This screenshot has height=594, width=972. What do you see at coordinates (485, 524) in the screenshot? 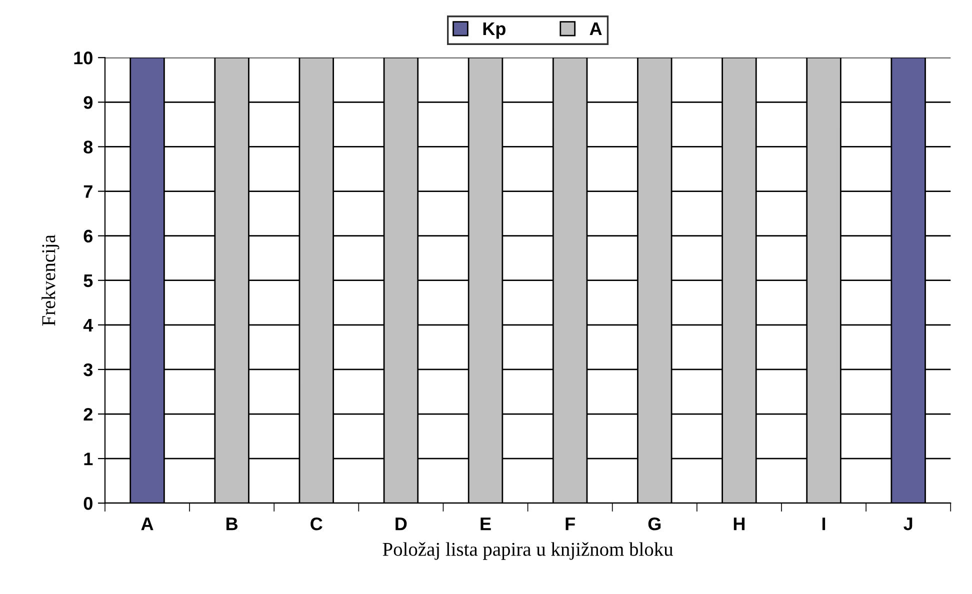
I see `x-tick-label: E` at bounding box center [485, 524].